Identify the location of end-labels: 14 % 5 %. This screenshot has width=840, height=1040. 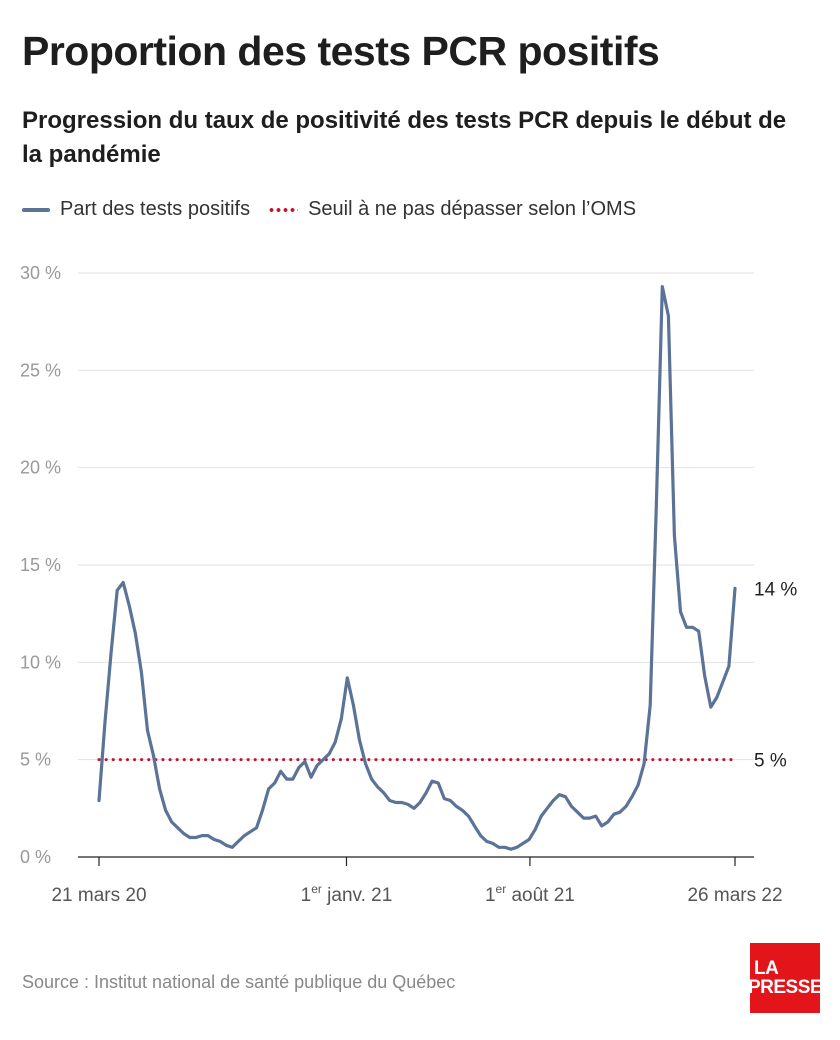
(775, 675).